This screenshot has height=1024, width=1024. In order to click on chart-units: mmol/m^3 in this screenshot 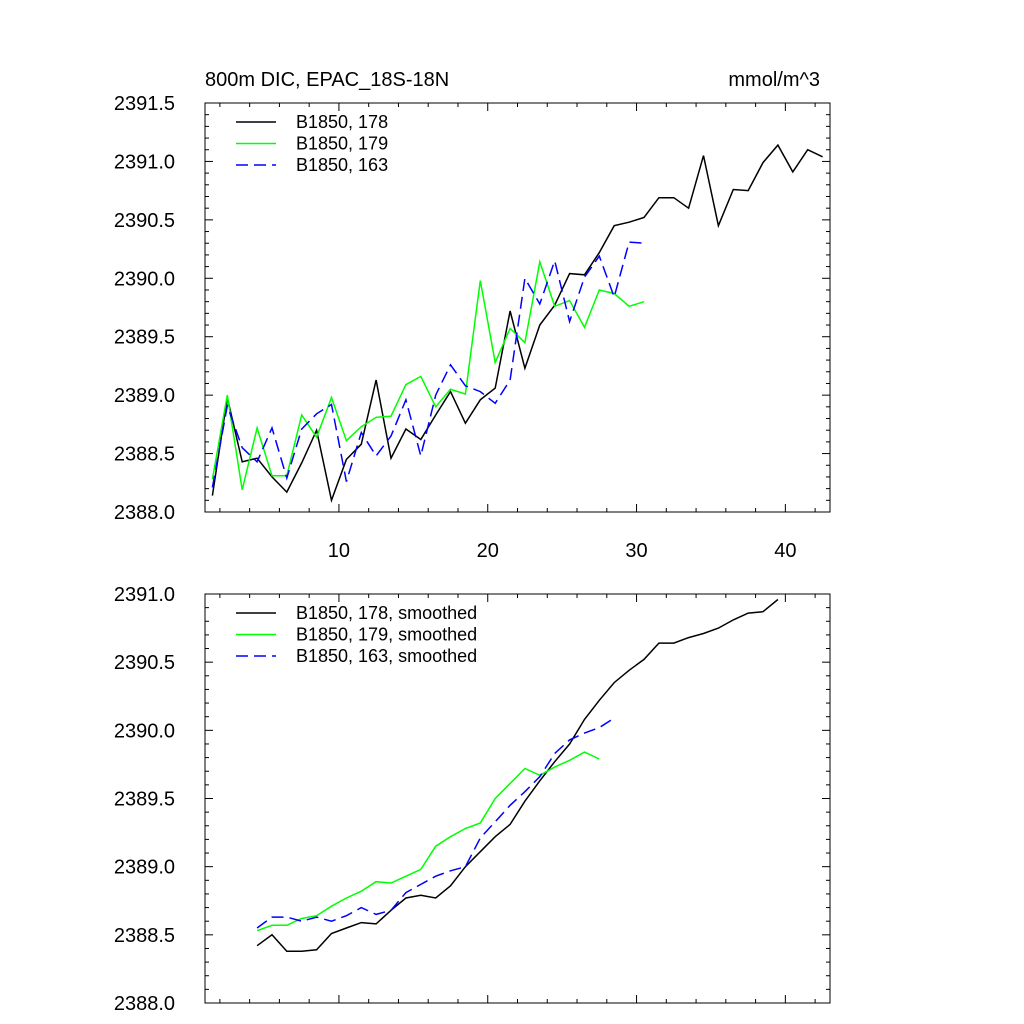, I will do `click(774, 80)`.